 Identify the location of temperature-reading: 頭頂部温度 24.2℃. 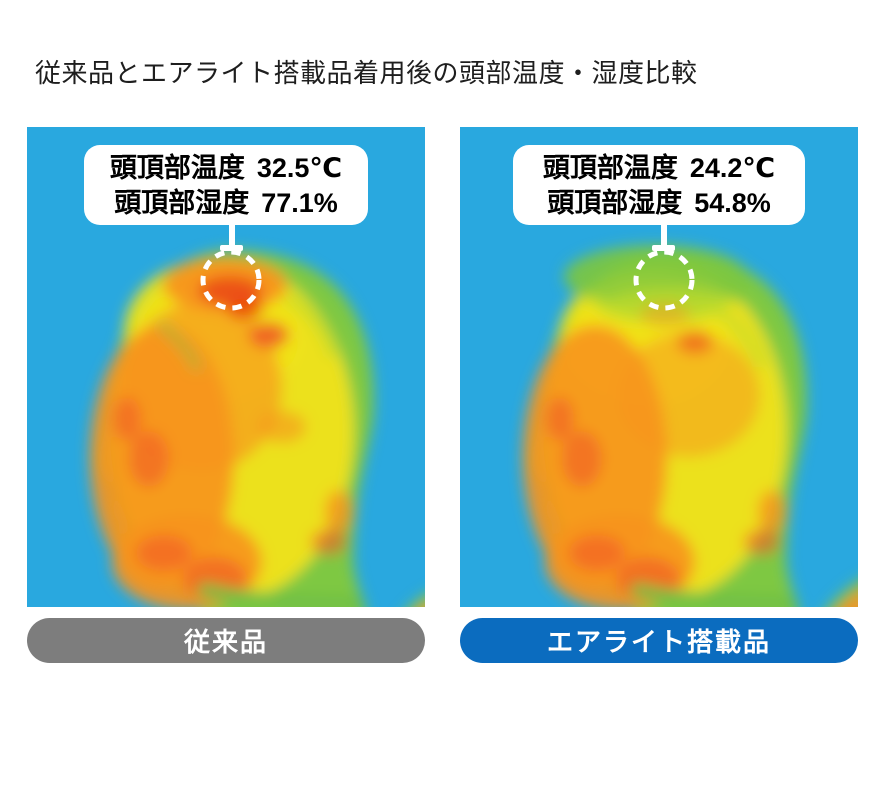
(659, 168).